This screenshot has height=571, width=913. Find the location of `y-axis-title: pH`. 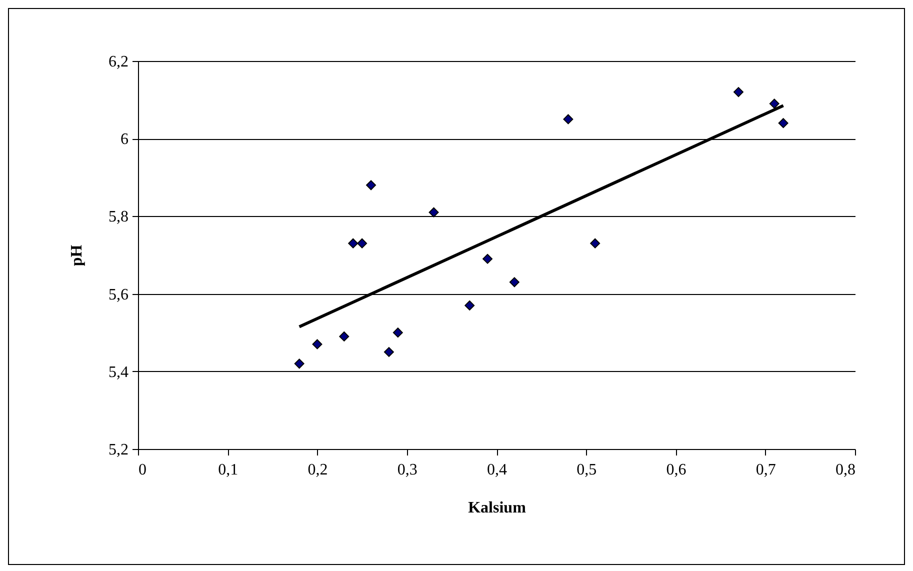

y-axis-title: pH is located at coordinates (77, 255).